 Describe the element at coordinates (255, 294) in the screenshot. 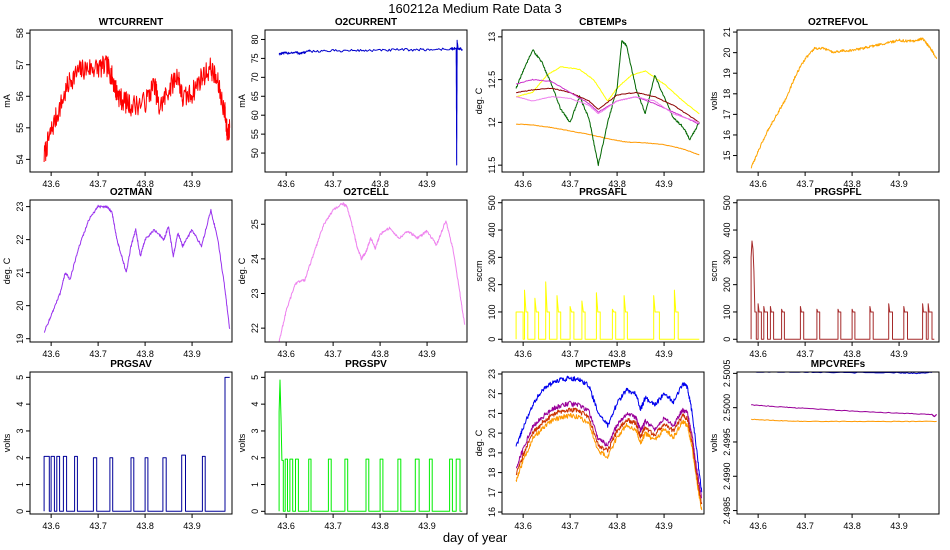

I see `y-tick-label: 23` at that location.